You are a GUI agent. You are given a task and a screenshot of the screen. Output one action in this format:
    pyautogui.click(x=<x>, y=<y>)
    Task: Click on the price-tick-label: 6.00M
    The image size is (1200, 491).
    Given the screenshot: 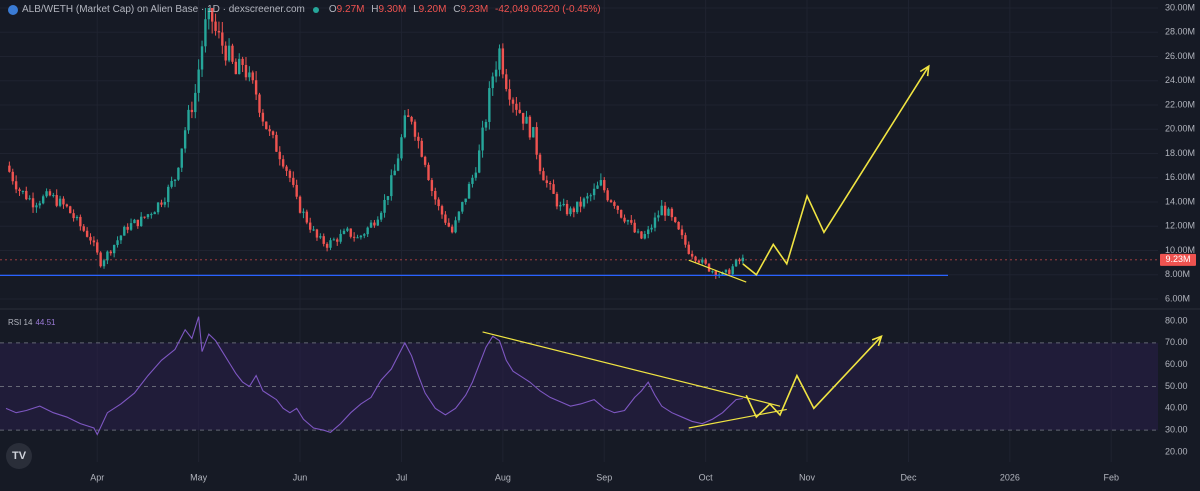 What is the action you would take?
    pyautogui.click(x=1177, y=298)
    